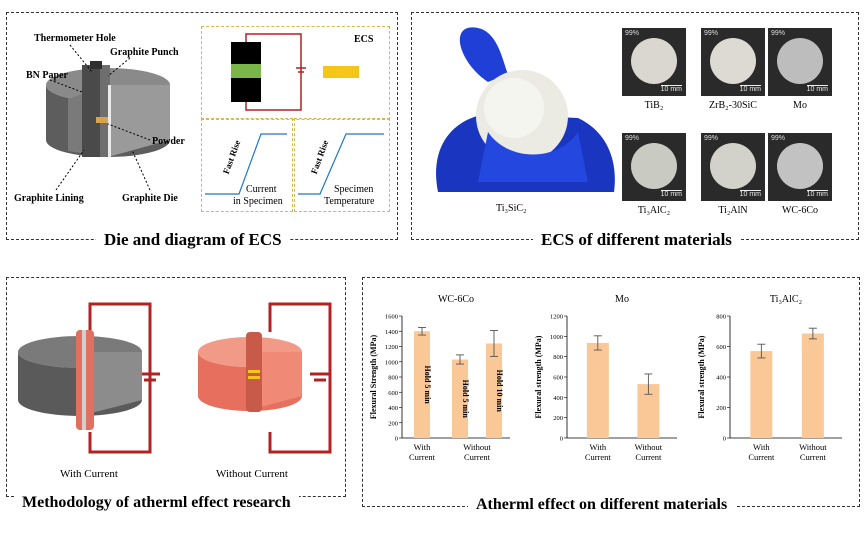  I want to click on panel-title-methodology: Methodology of atherml effect research, so click(156, 503).